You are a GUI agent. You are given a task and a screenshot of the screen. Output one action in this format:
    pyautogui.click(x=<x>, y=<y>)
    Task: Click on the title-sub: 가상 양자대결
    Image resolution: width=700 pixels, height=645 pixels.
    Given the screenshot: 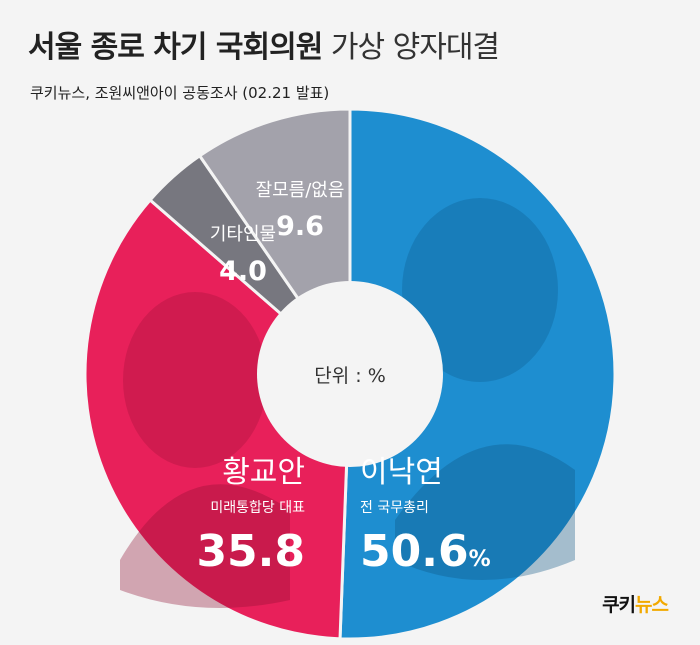 What is the action you would take?
    pyautogui.click(x=415, y=47)
    